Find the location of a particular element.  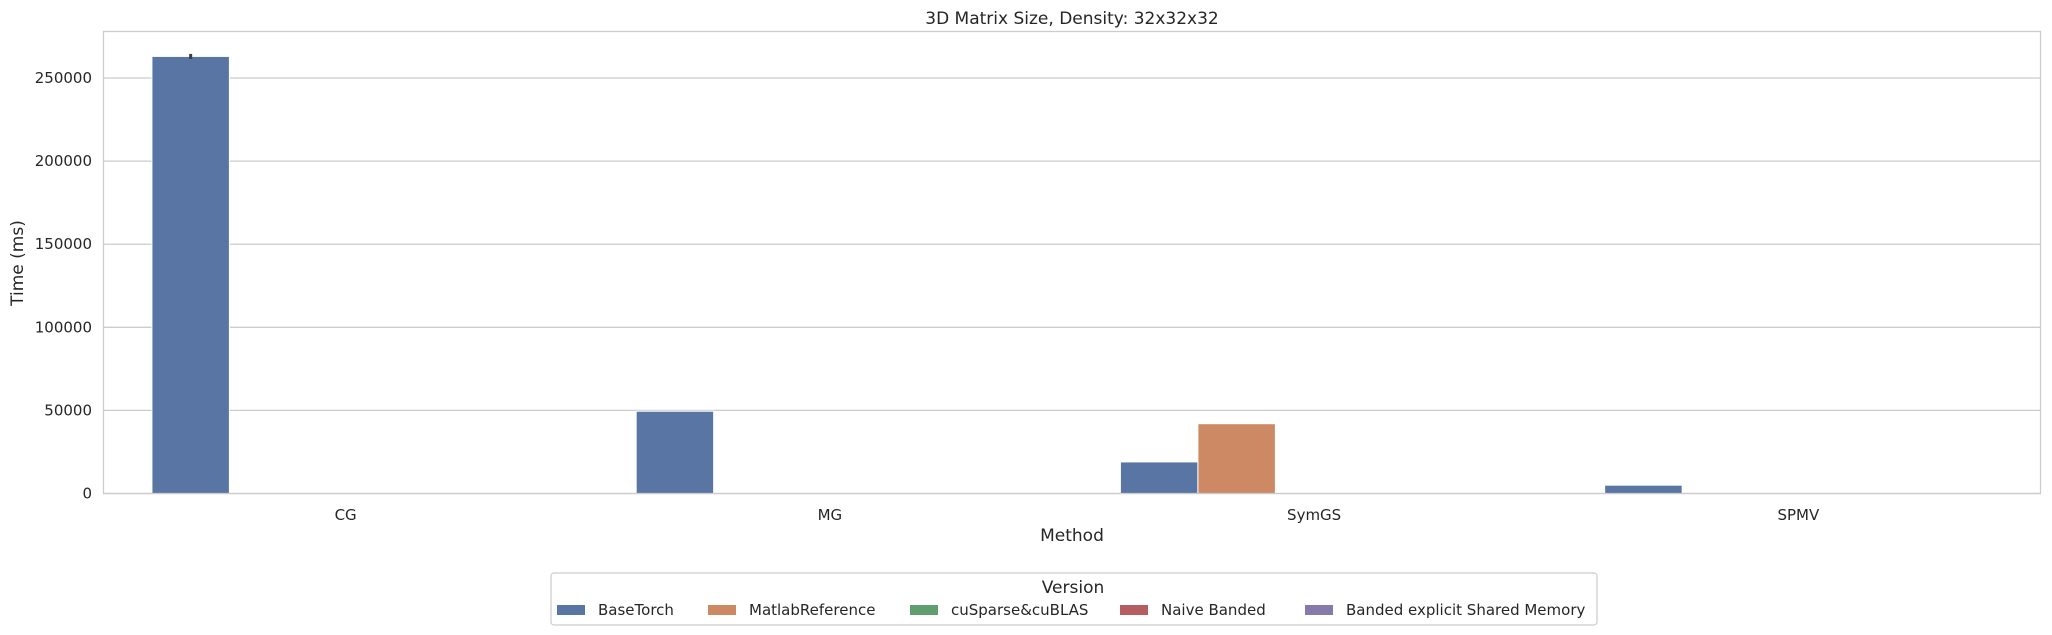

x-tick-label: CG is located at coordinates (346, 515).